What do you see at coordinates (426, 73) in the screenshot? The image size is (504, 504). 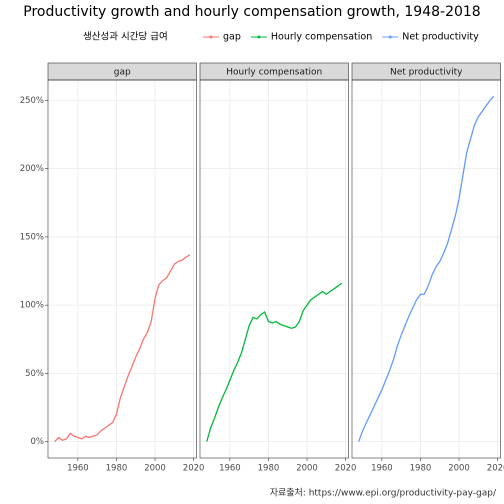 I see `facet-label: Net productivity` at bounding box center [426, 73].